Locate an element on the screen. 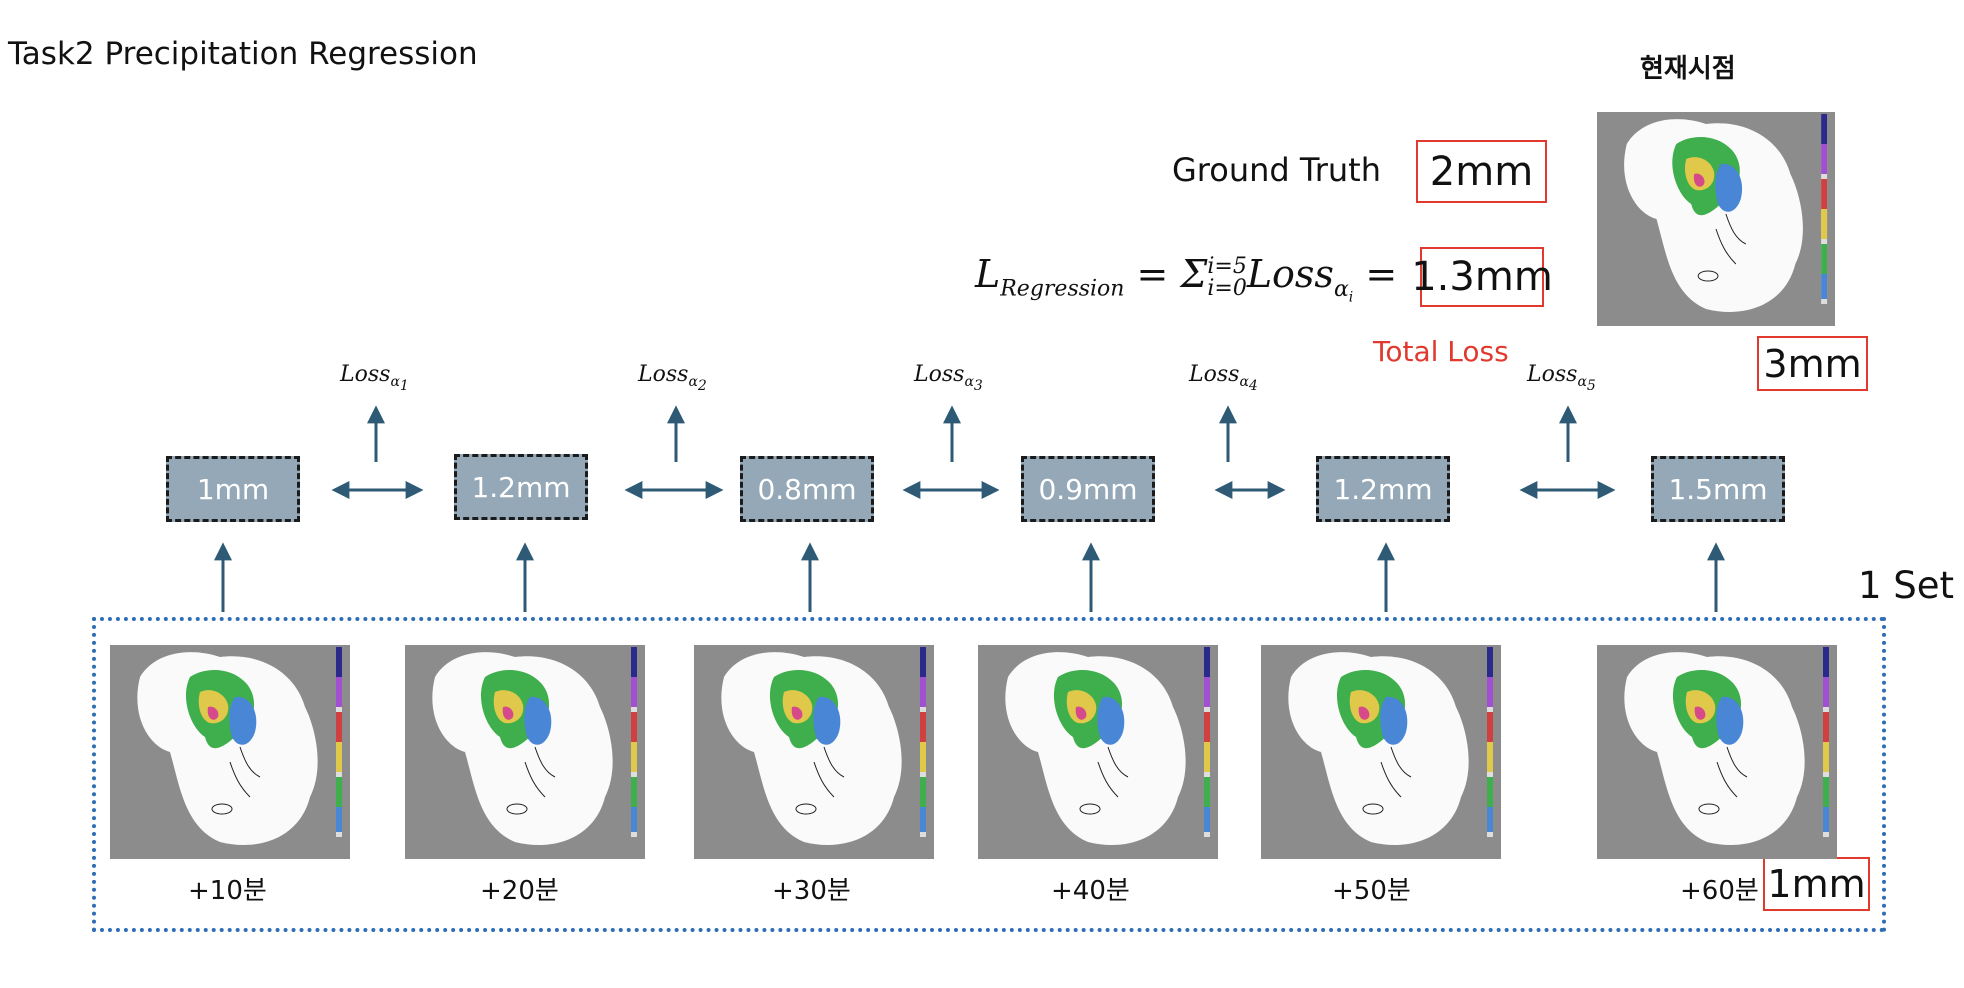 This screenshot has width=1964, height=988. total-loss-label: Total Loss is located at coordinates (1441, 351).